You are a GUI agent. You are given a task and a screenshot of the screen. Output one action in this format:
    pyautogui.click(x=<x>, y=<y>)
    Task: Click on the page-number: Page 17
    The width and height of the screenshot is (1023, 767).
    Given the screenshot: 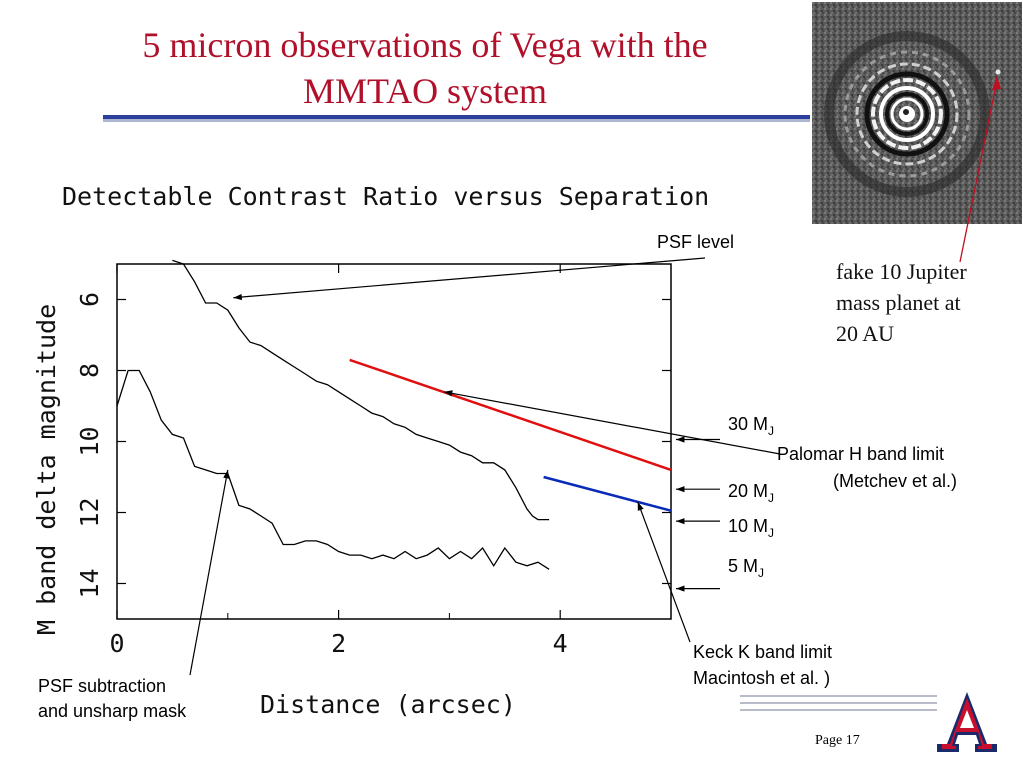 What is the action you would take?
    pyautogui.click(x=837, y=740)
    